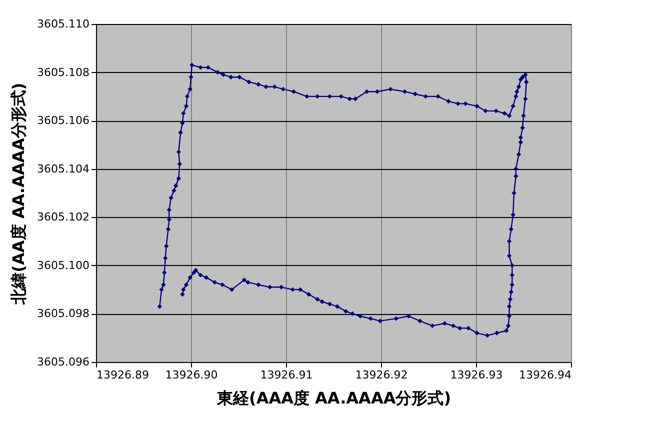 The height and width of the screenshot is (443, 666). I want to click on x-tick-label: 13926.89, so click(122, 375).